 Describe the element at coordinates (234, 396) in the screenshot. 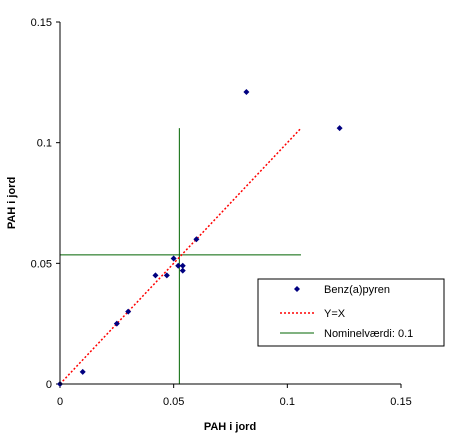

I see `x-axis-ticks: 0 0.05 0.1 0.15` at that location.